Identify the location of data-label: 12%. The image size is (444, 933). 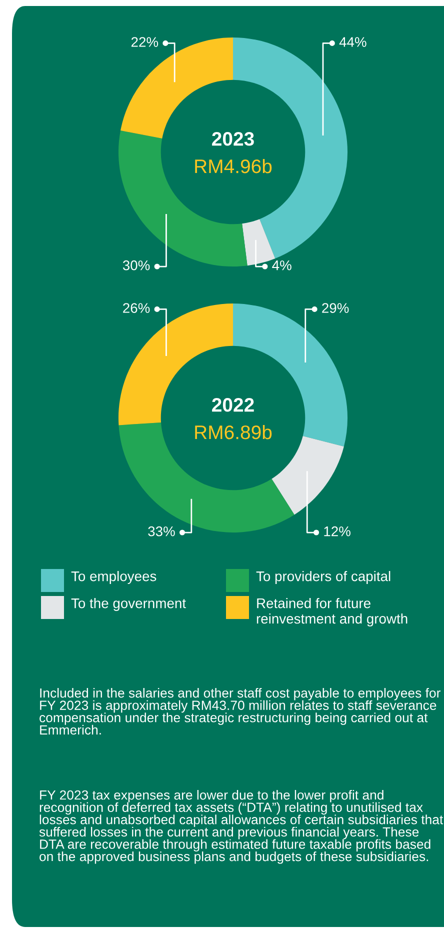
(337, 531).